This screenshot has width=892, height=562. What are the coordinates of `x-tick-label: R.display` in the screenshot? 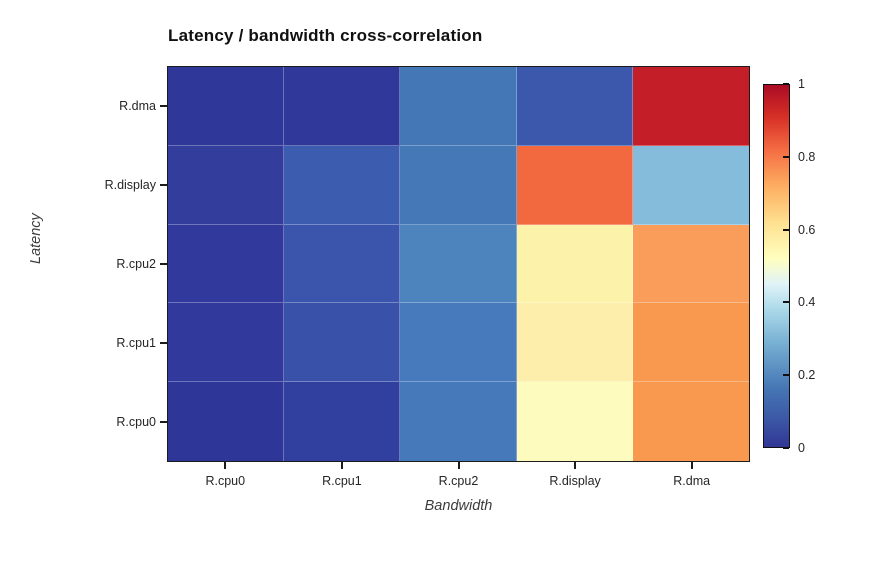 It's located at (575, 481).